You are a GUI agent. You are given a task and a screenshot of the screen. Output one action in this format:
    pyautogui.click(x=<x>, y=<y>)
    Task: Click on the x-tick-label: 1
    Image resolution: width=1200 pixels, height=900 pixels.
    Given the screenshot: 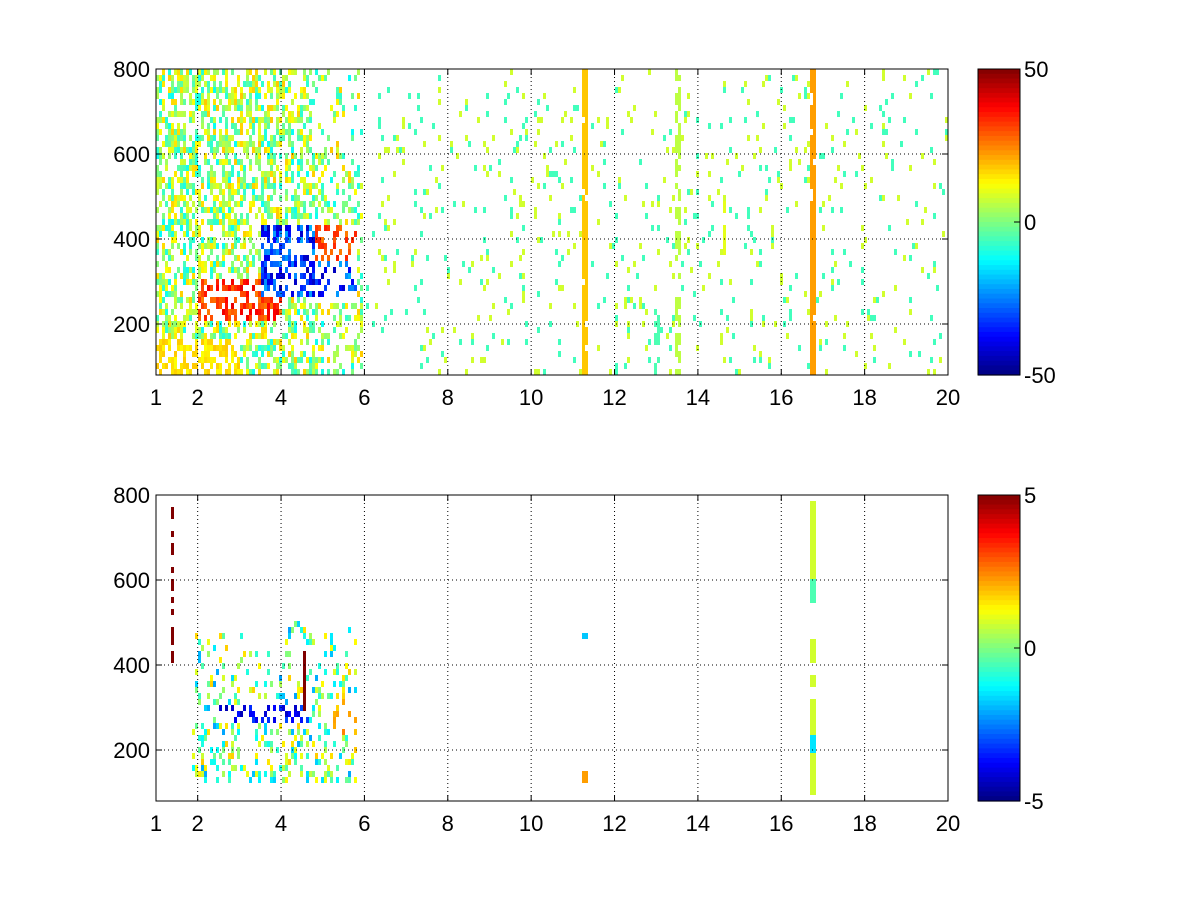 What is the action you would take?
    pyautogui.click(x=156, y=397)
    